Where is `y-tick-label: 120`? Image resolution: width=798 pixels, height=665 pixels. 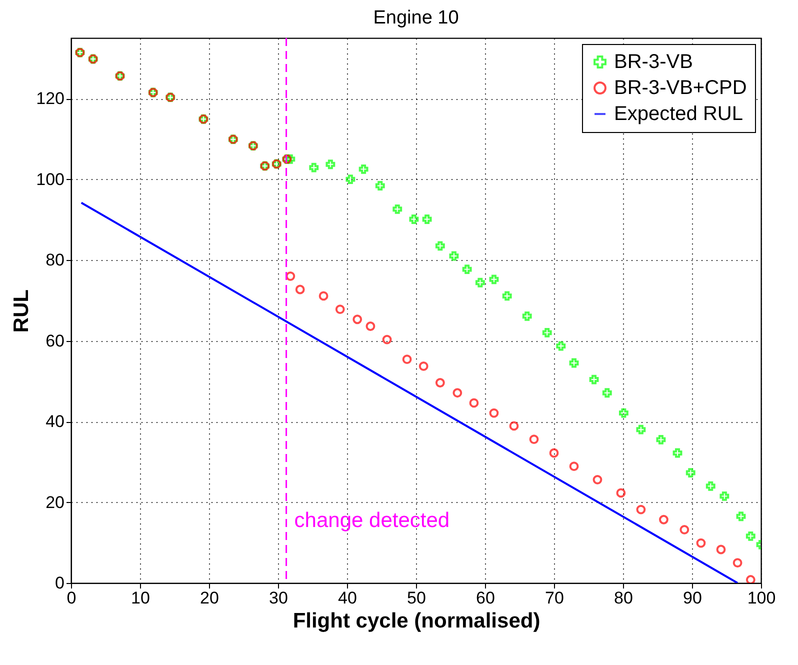 y-tick-label: 120 is located at coordinates (50, 98).